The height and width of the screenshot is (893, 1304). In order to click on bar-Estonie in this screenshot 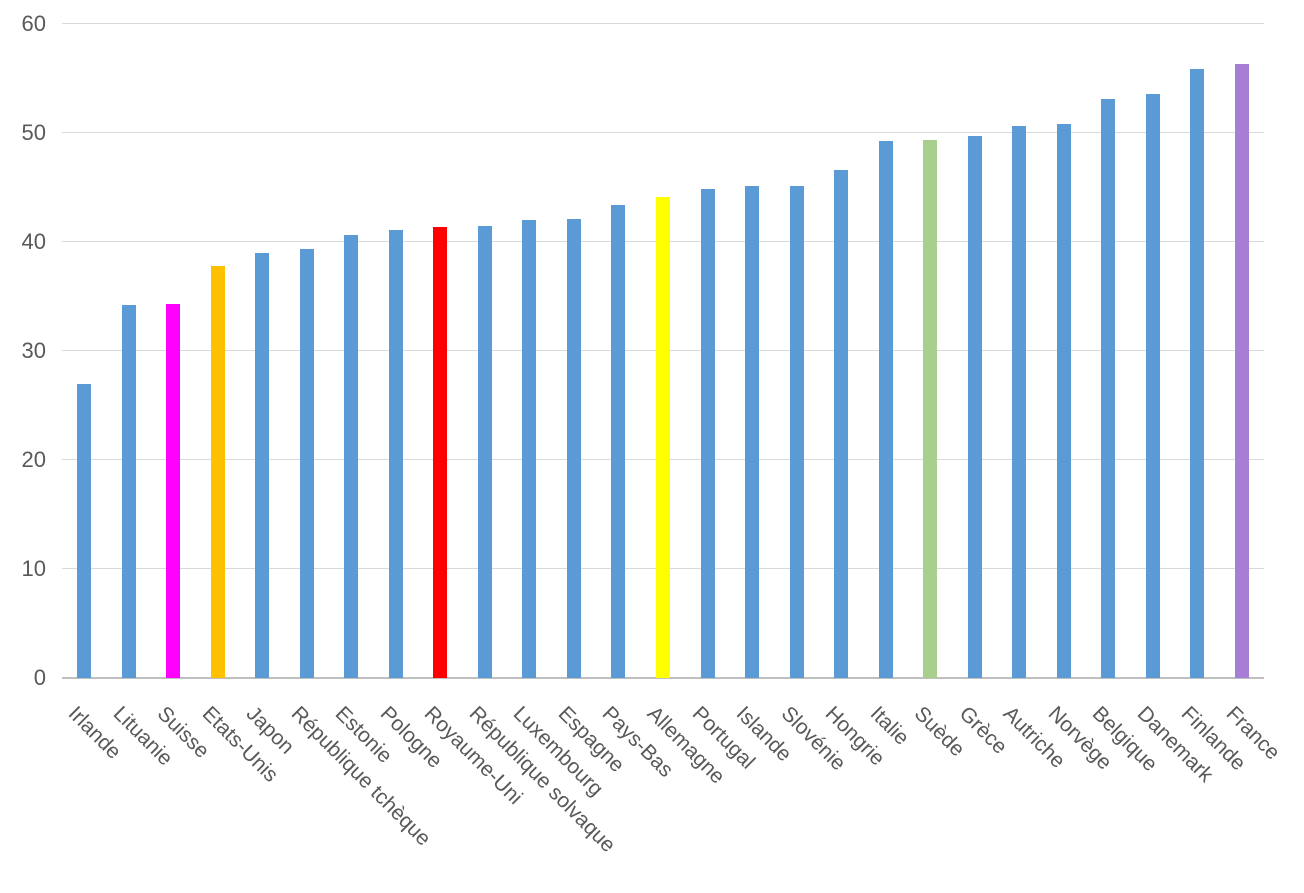, I will do `click(351, 456)`.